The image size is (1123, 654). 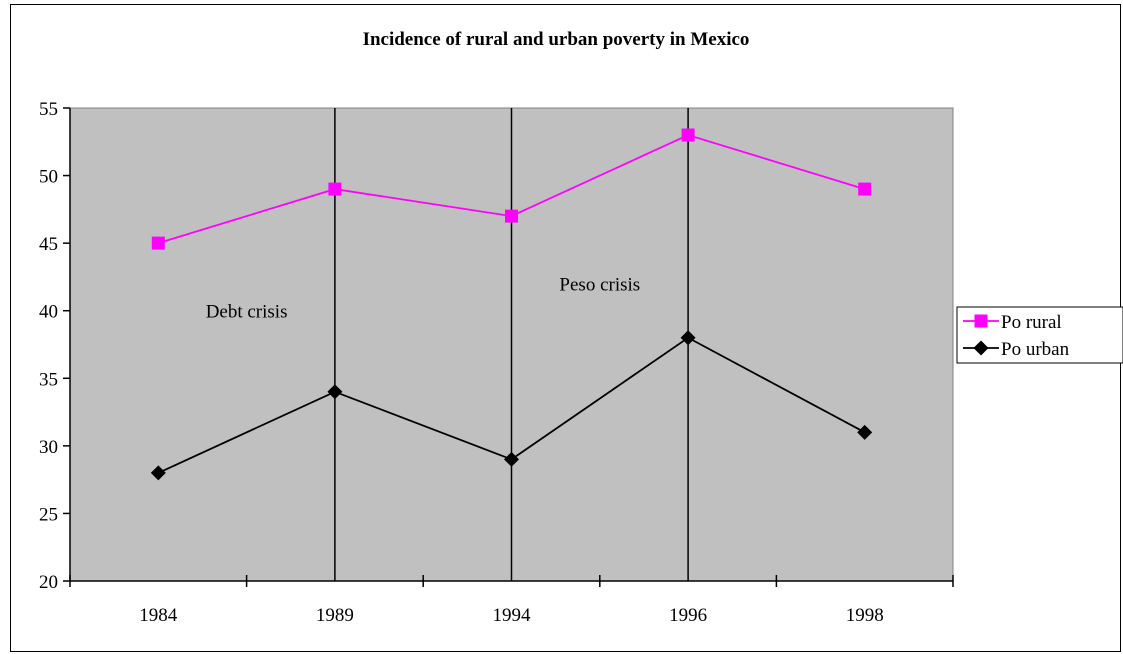 What do you see at coordinates (158, 615) in the screenshot?
I see `x-tick-label: 1984` at bounding box center [158, 615].